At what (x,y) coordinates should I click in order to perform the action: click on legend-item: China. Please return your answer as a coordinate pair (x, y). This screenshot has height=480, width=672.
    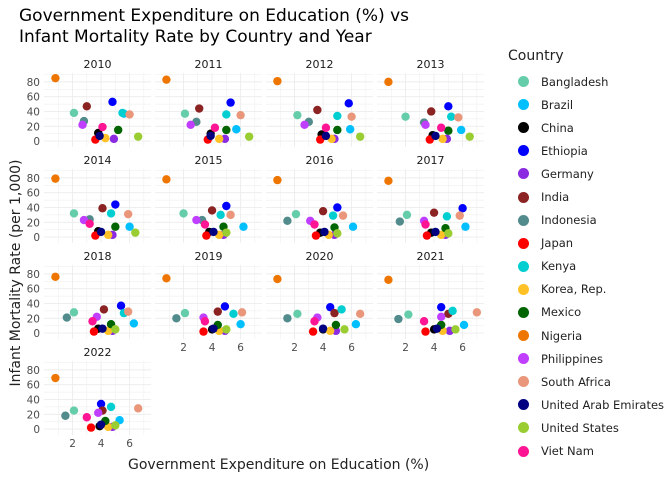
    Looking at the image, I should click on (588, 127).